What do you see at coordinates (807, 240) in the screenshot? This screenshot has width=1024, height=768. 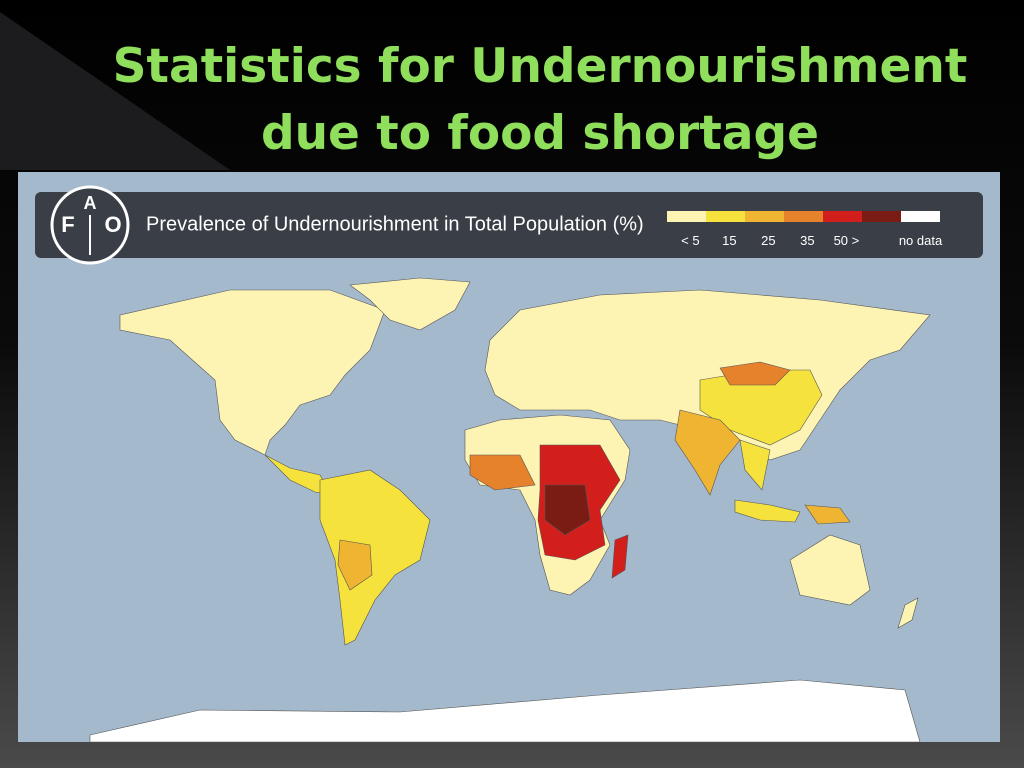 I see `legend-label: 35` at bounding box center [807, 240].